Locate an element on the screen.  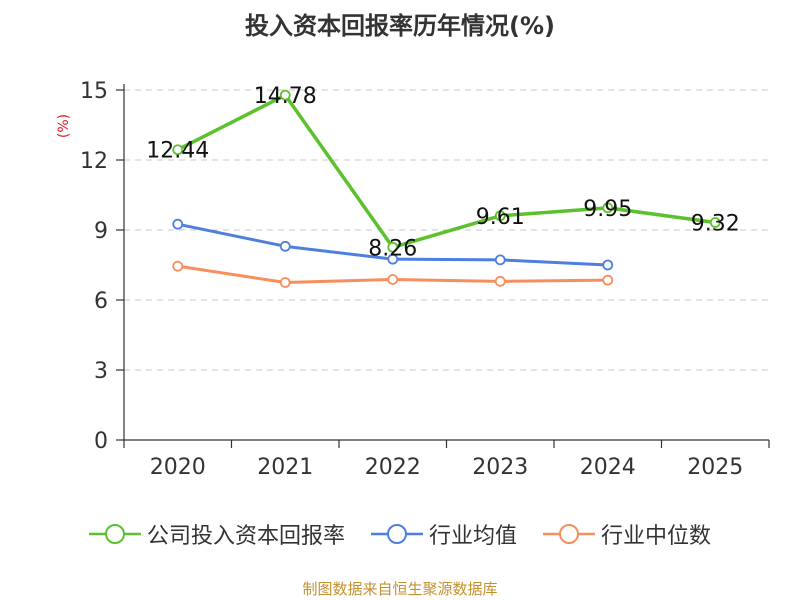
x-tick-label: 2025 is located at coordinates (715, 467).